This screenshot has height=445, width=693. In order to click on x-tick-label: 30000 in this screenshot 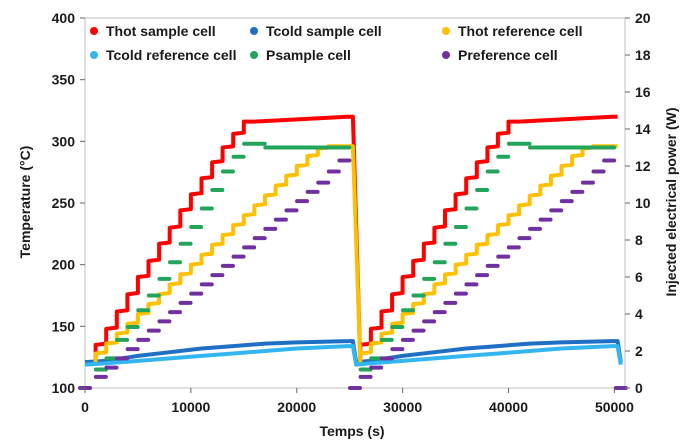, I will do `click(402, 407)`.